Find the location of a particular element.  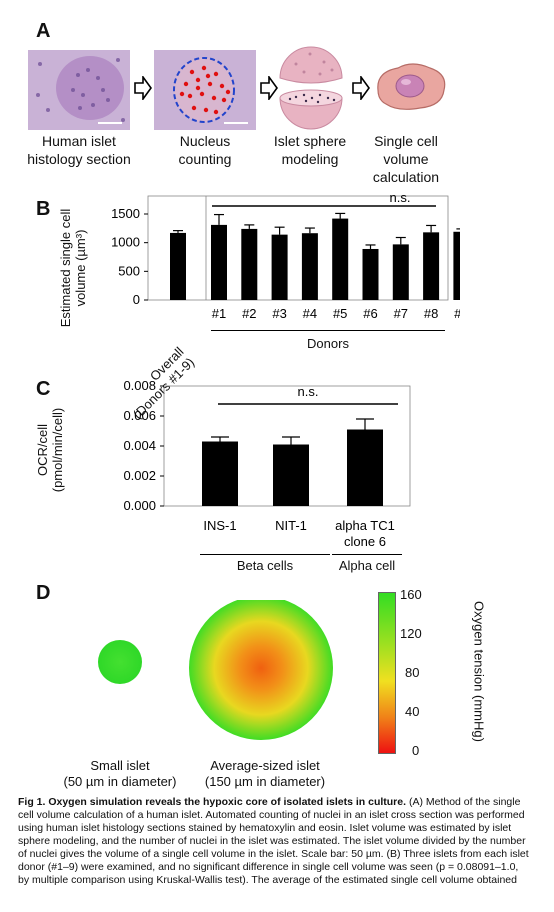

alpha-cell-label: Alpha cell is located at coordinates (367, 565).